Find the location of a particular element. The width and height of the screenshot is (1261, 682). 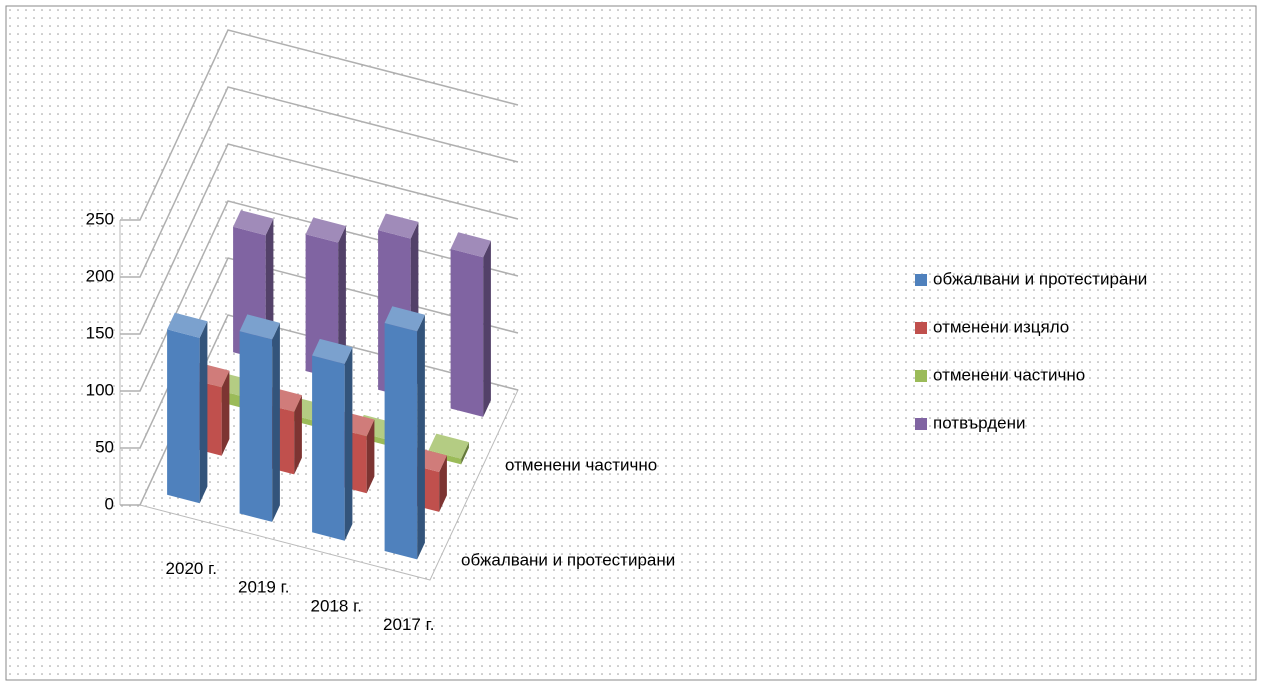

x-tick-label: 2020 г. is located at coordinates (191, 568).